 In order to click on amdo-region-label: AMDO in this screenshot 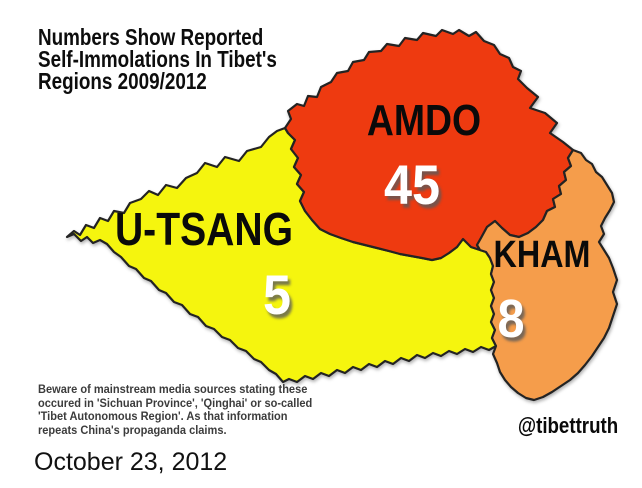, I will do `click(424, 120)`.